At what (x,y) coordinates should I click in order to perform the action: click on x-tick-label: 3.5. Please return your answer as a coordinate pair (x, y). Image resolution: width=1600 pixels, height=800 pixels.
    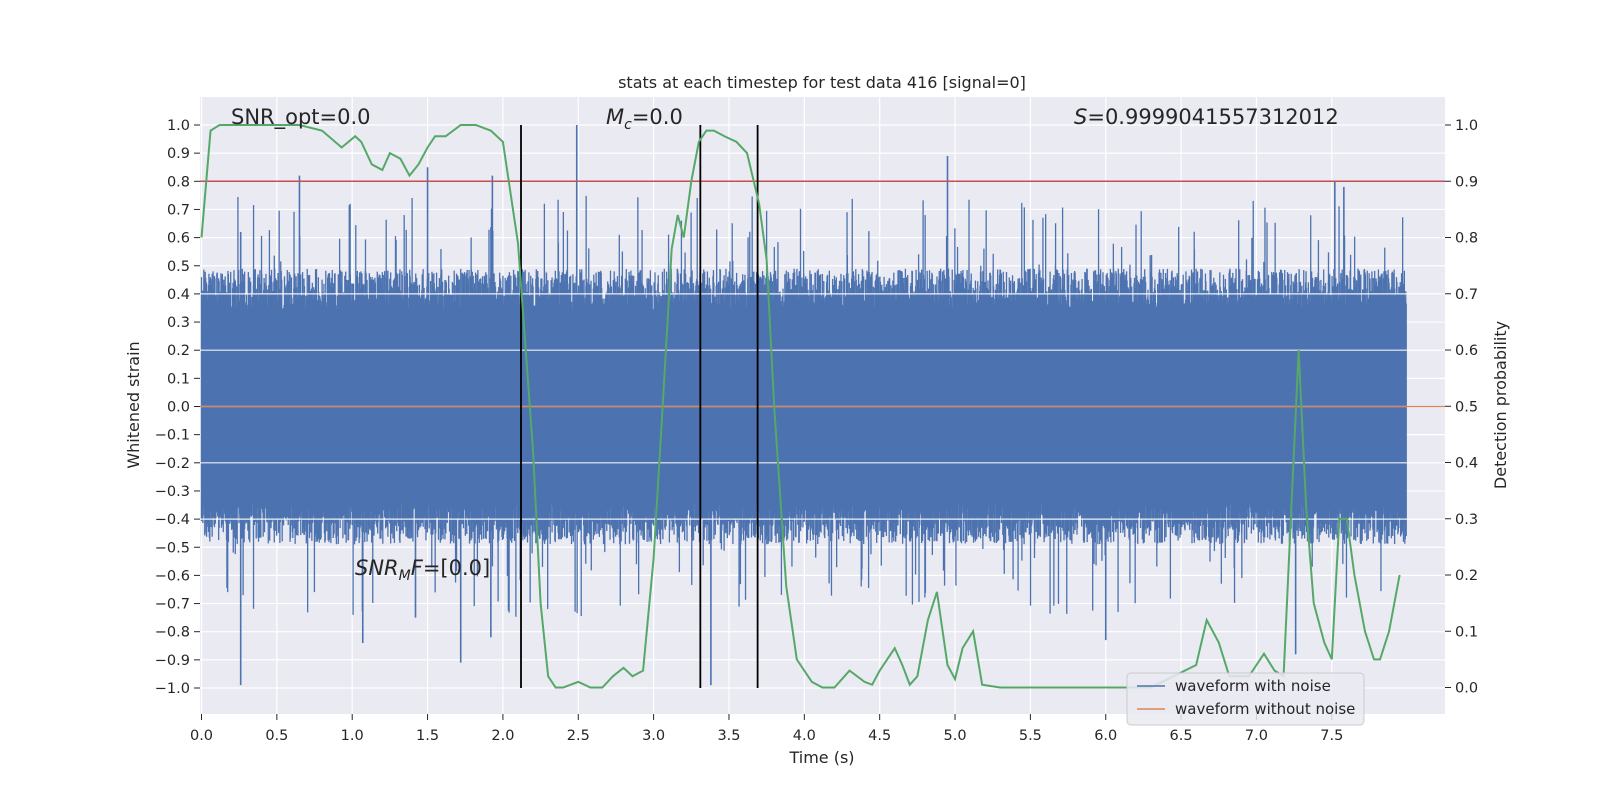
    Looking at the image, I should click on (728, 736).